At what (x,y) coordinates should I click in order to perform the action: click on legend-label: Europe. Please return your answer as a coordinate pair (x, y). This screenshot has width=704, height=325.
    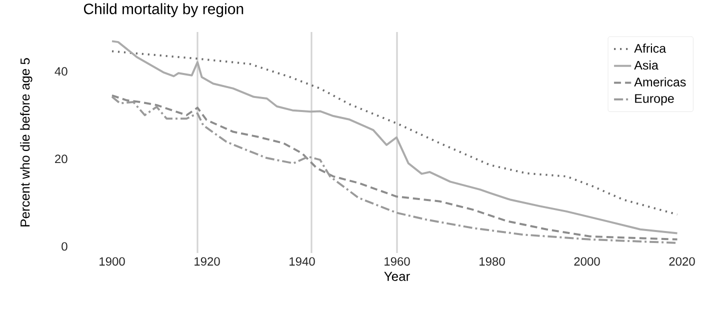
    Looking at the image, I should click on (654, 100).